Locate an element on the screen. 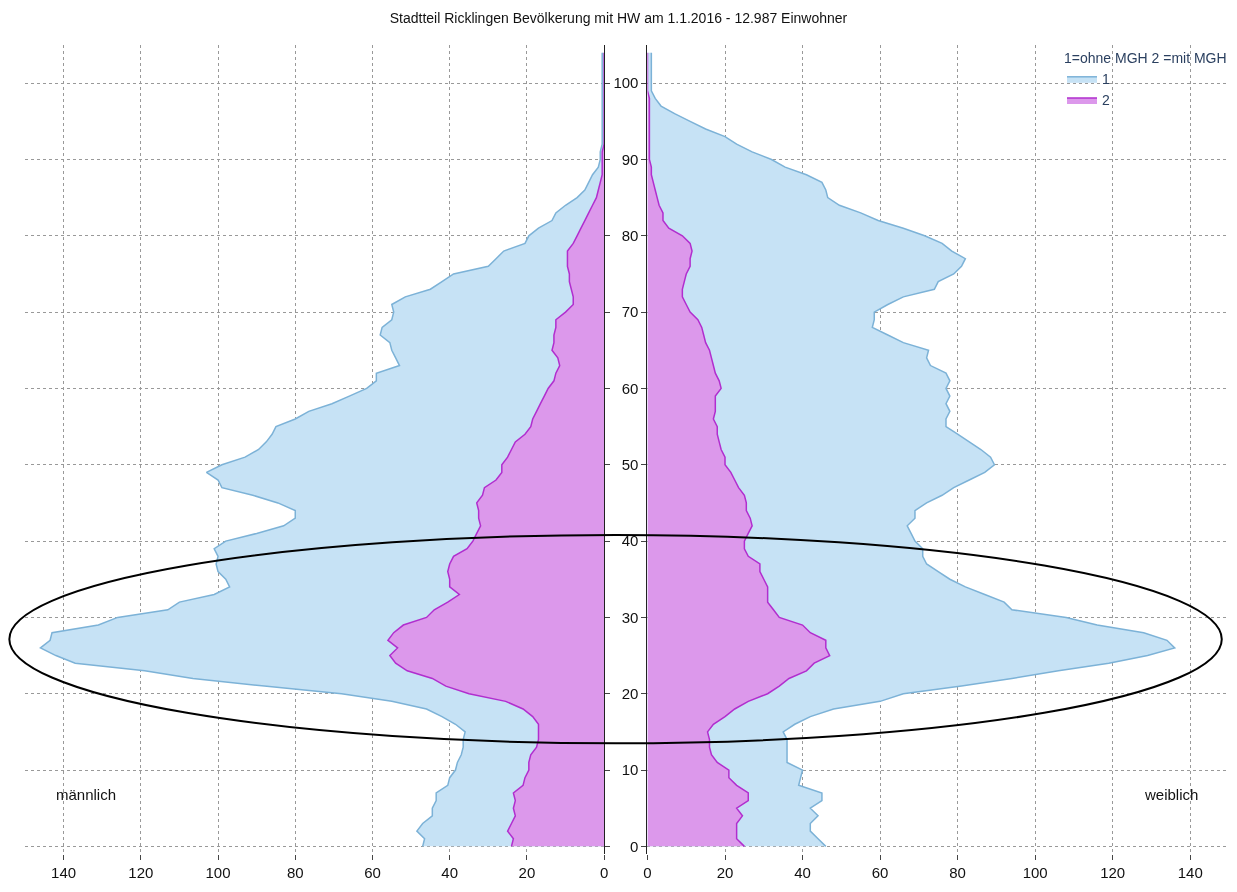 This screenshot has height=892, width=1237. y-tick-label: 0 is located at coordinates (634, 846).